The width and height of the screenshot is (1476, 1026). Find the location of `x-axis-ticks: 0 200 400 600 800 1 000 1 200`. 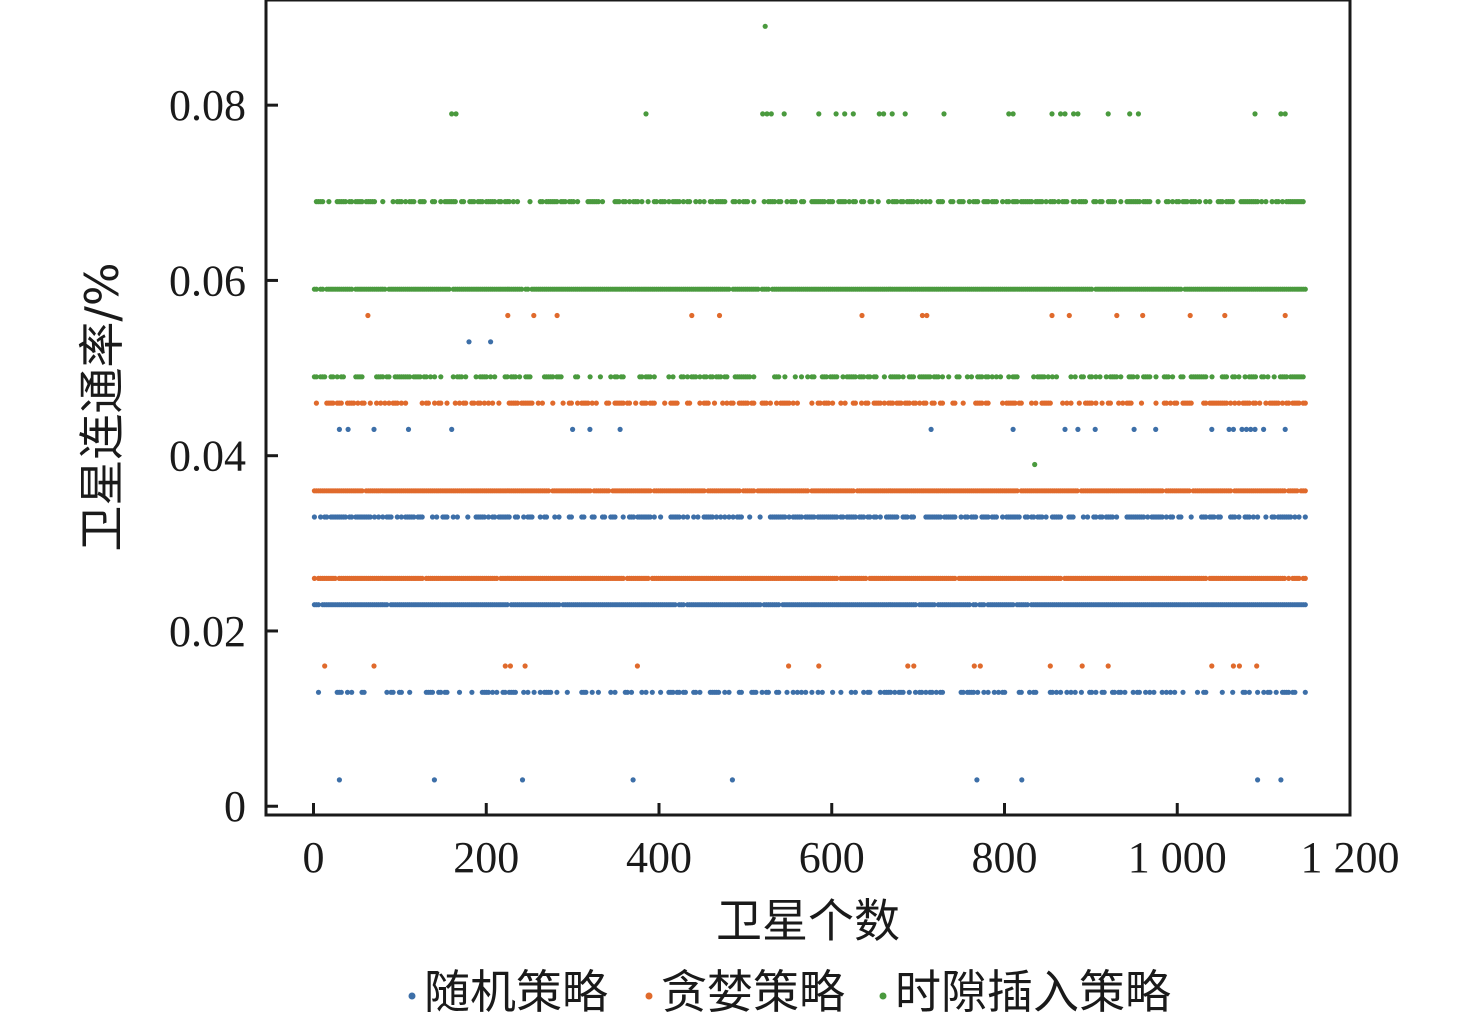

x-axis-ticks: 0 200 400 600 800 1 000 1 200 is located at coordinates (851, 842).